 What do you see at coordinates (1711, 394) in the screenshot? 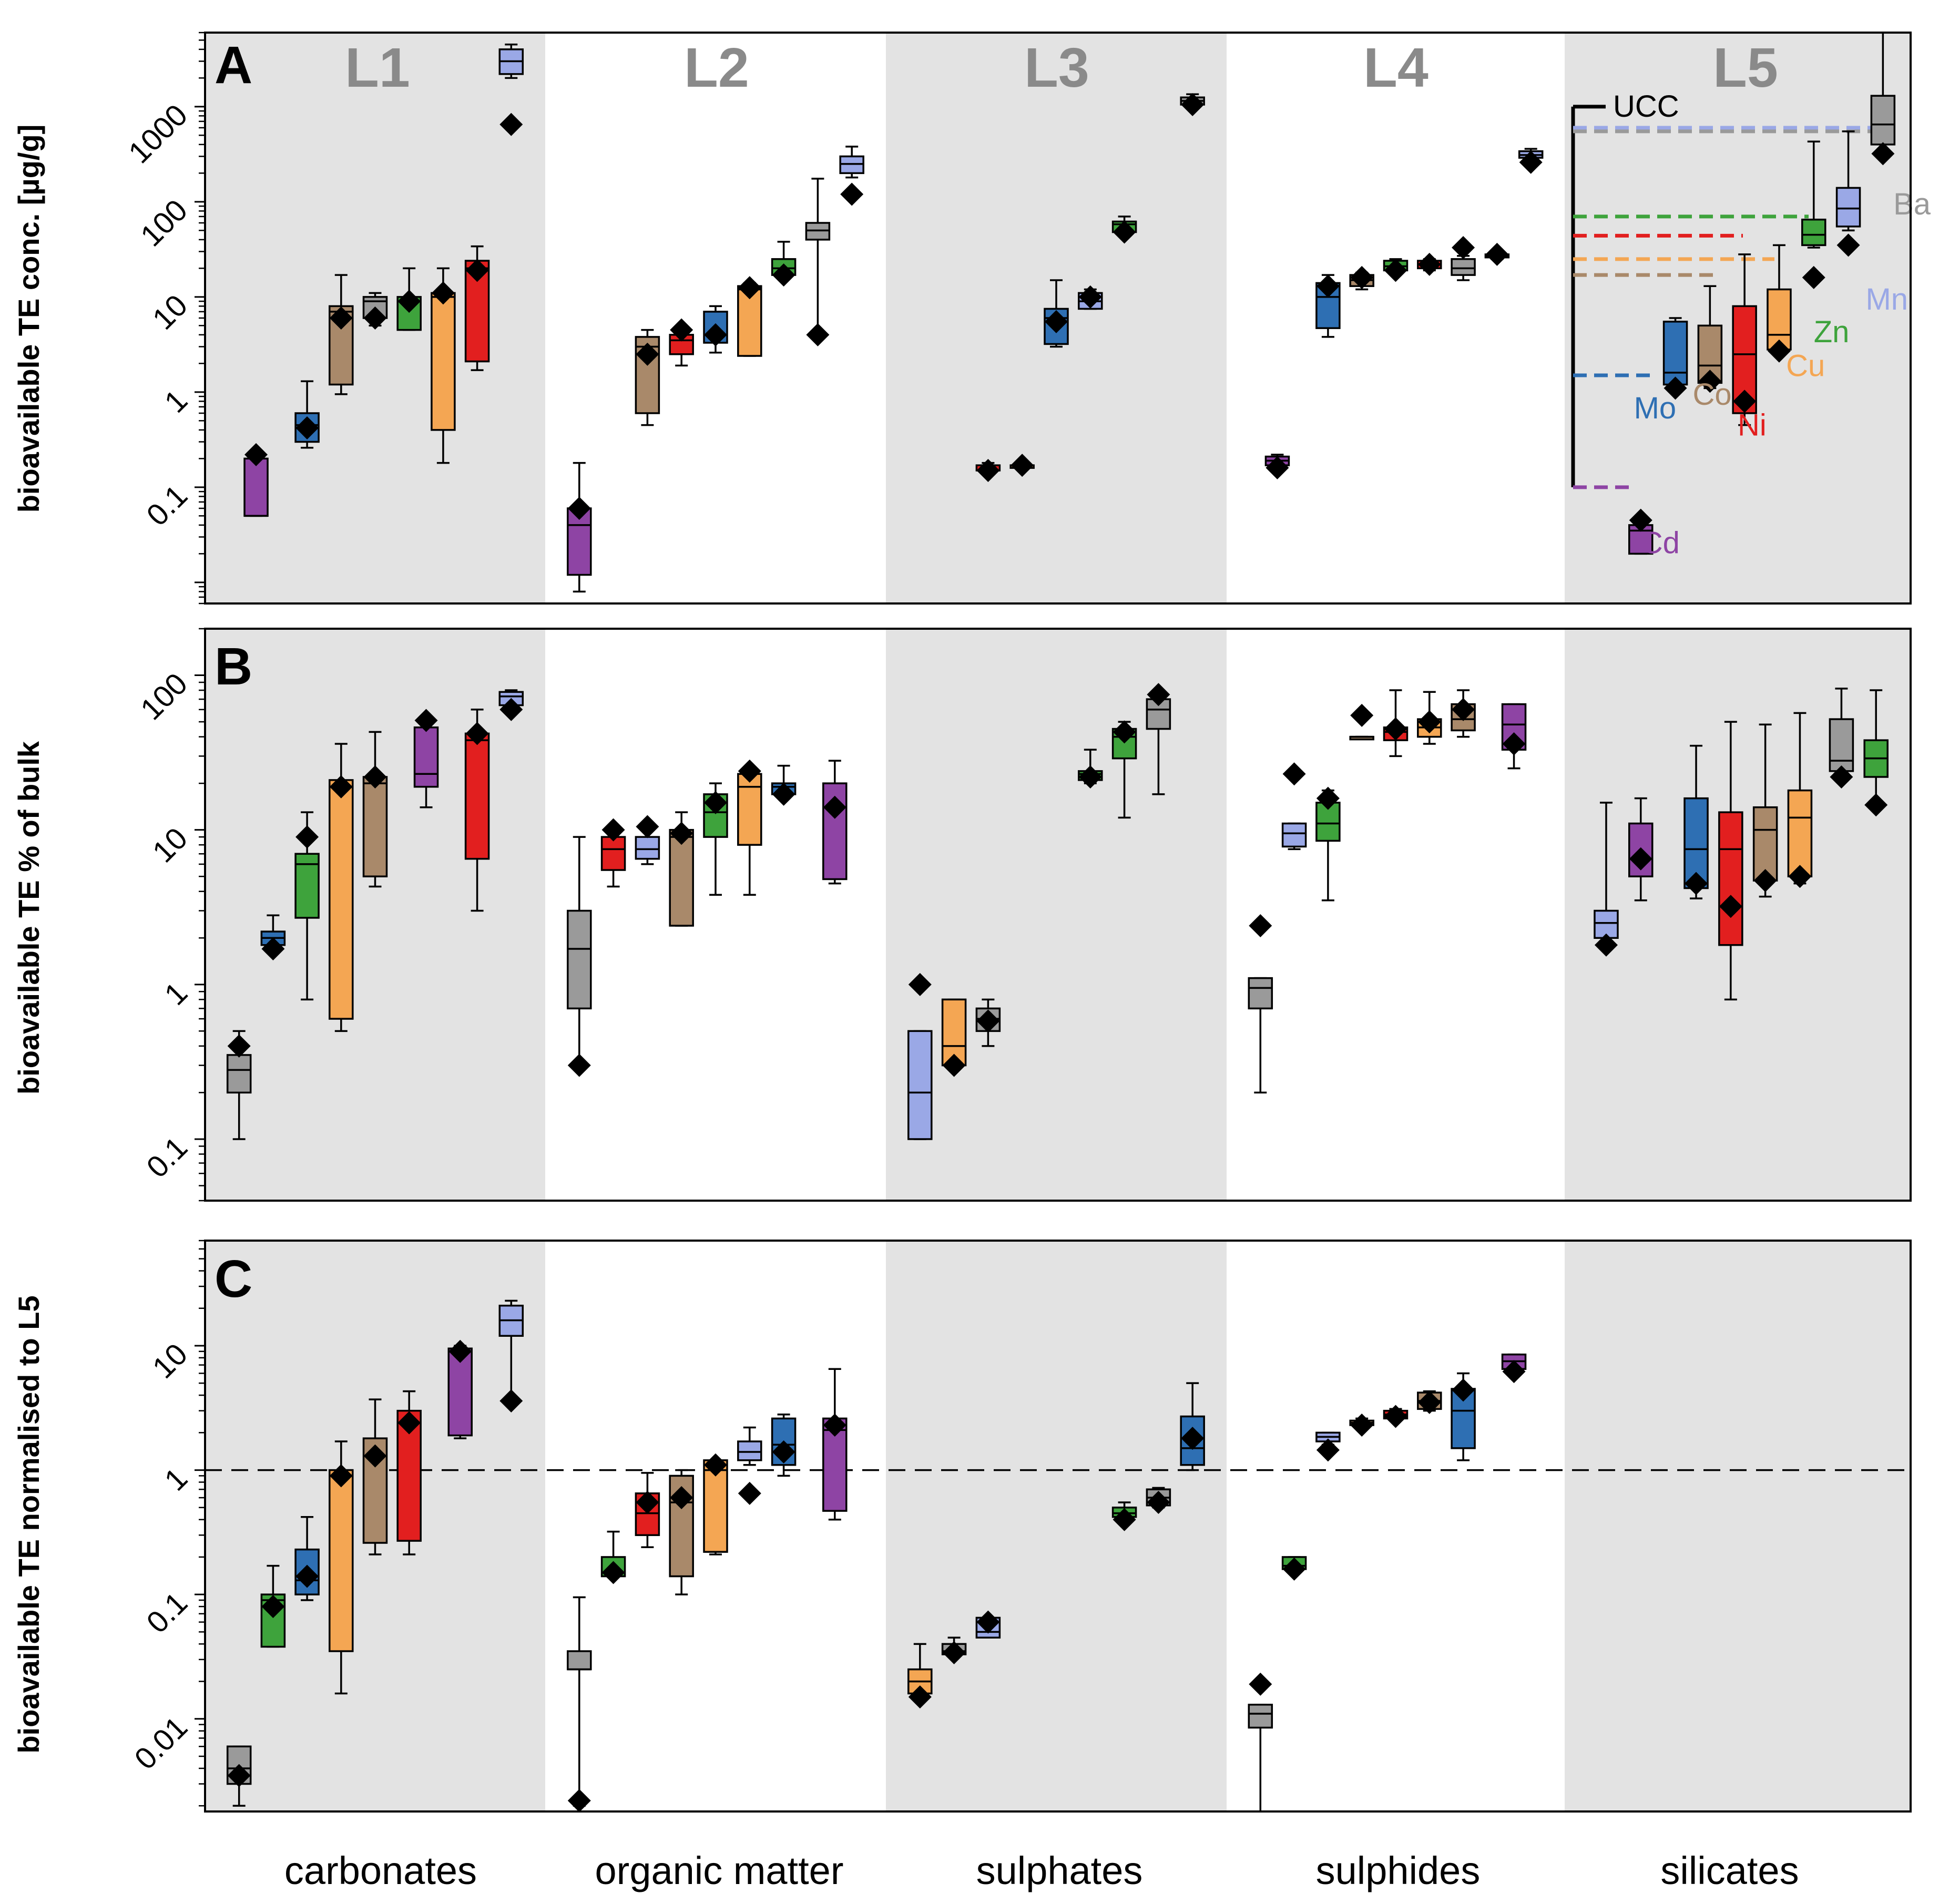
I see `element-label-co: Co` at bounding box center [1711, 394].